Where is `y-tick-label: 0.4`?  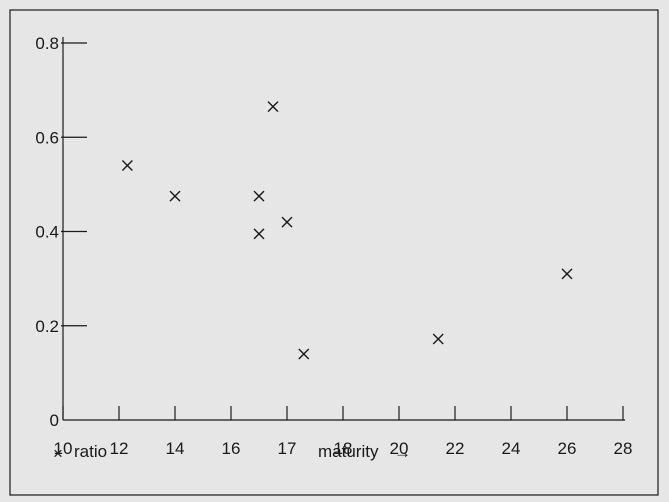 y-tick-label: 0.4 is located at coordinates (47, 232).